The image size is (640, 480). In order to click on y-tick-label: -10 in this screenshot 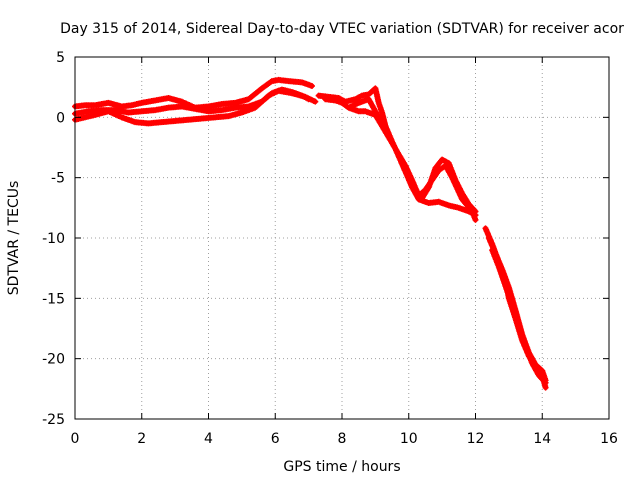, I will do `click(53, 239)`.